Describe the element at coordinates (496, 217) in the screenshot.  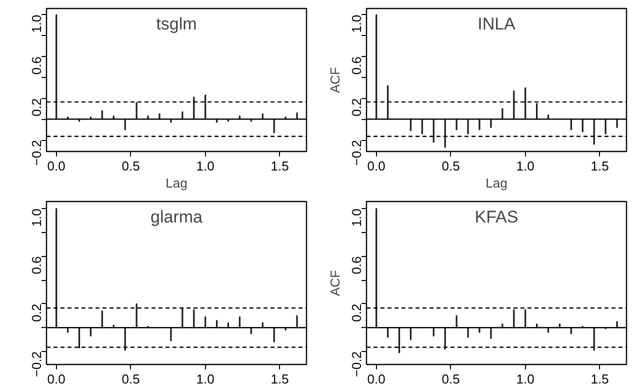
I see `chart-title: KFAS` at that location.